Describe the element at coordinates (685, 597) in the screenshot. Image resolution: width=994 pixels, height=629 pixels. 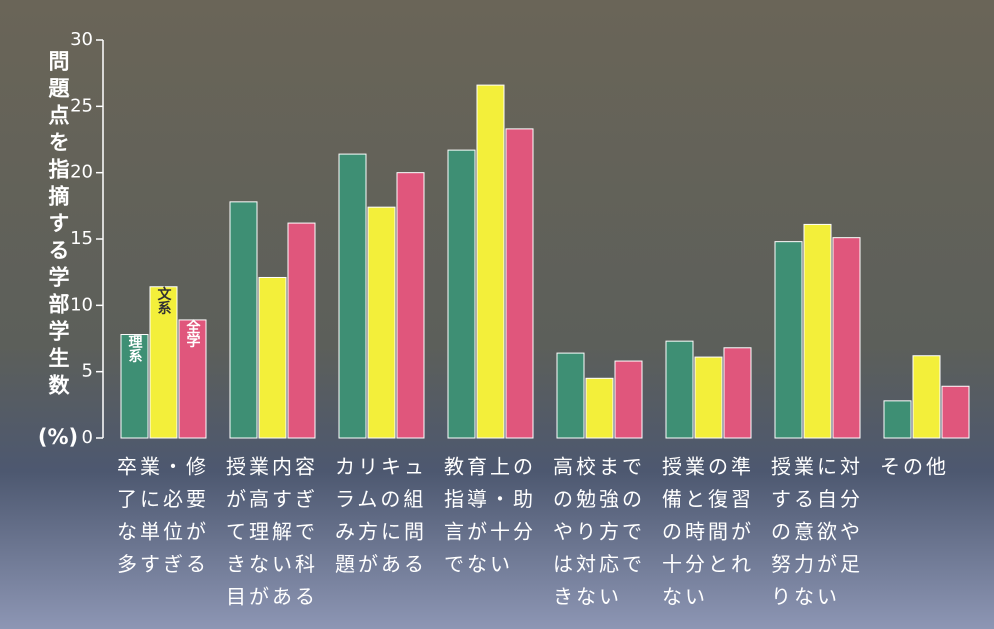
I see `x-tick-label: ない` at that location.